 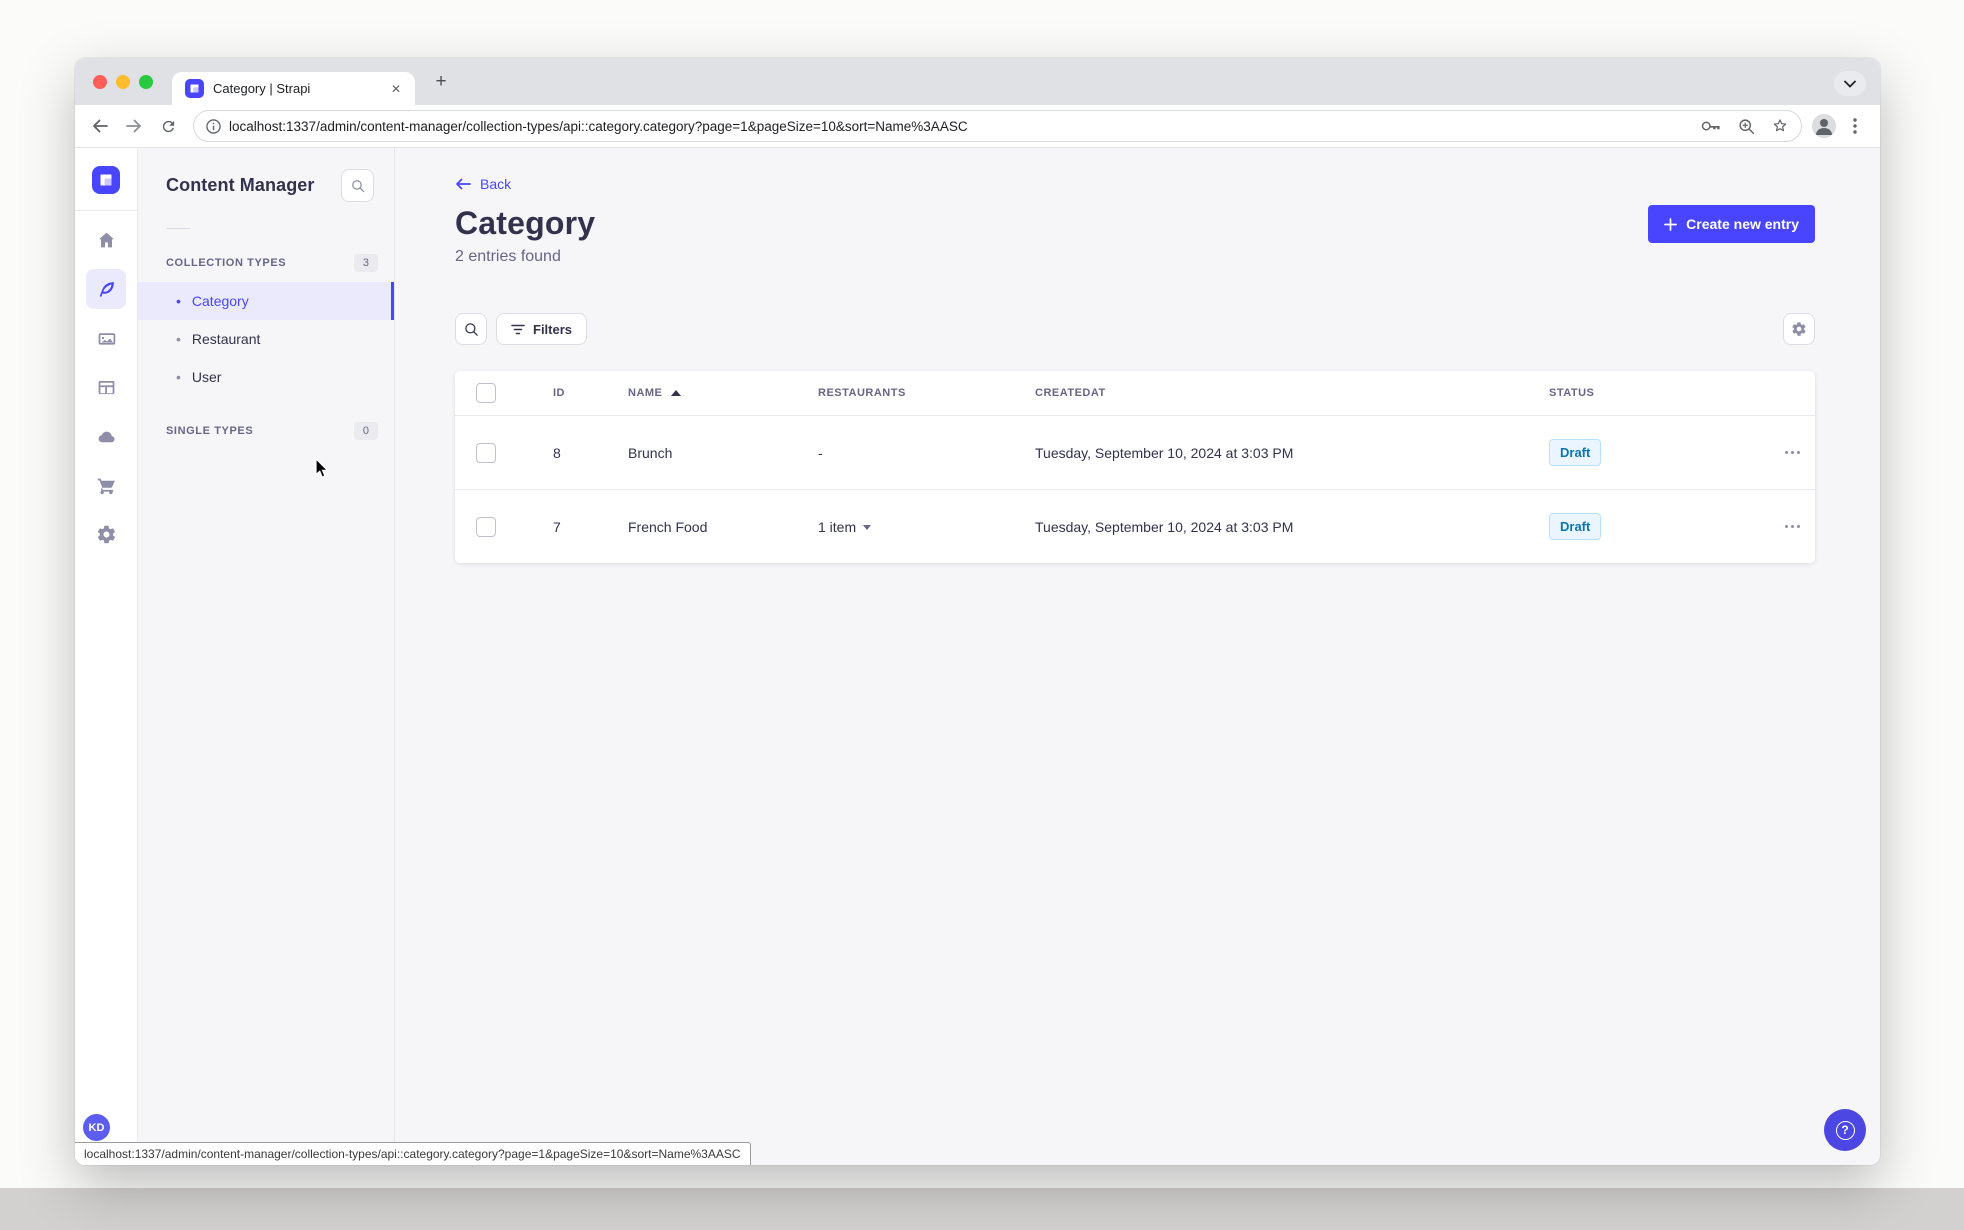 I want to click on back-navigation-icon, so click(x=100, y=126).